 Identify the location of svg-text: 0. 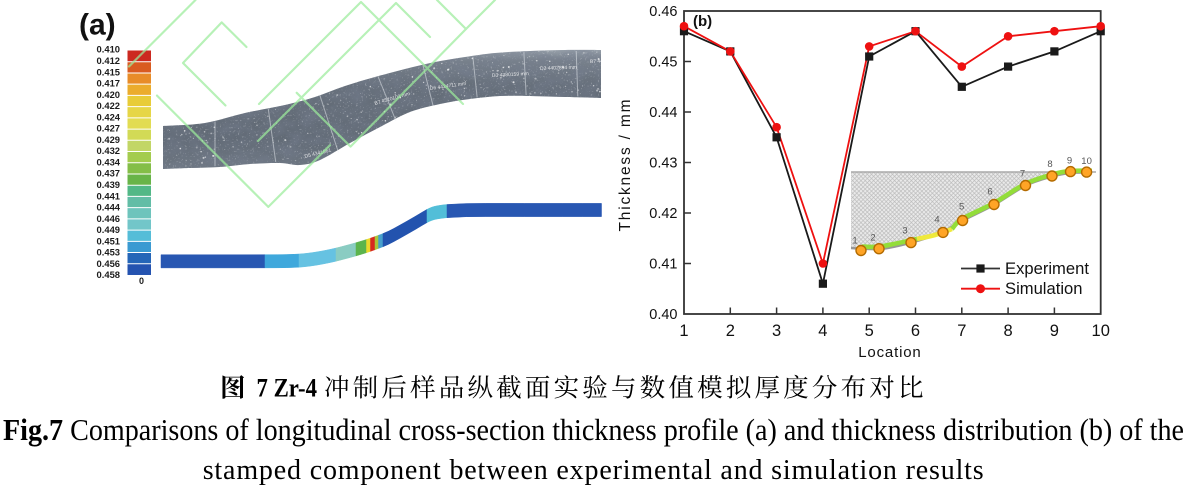
(141, 281).